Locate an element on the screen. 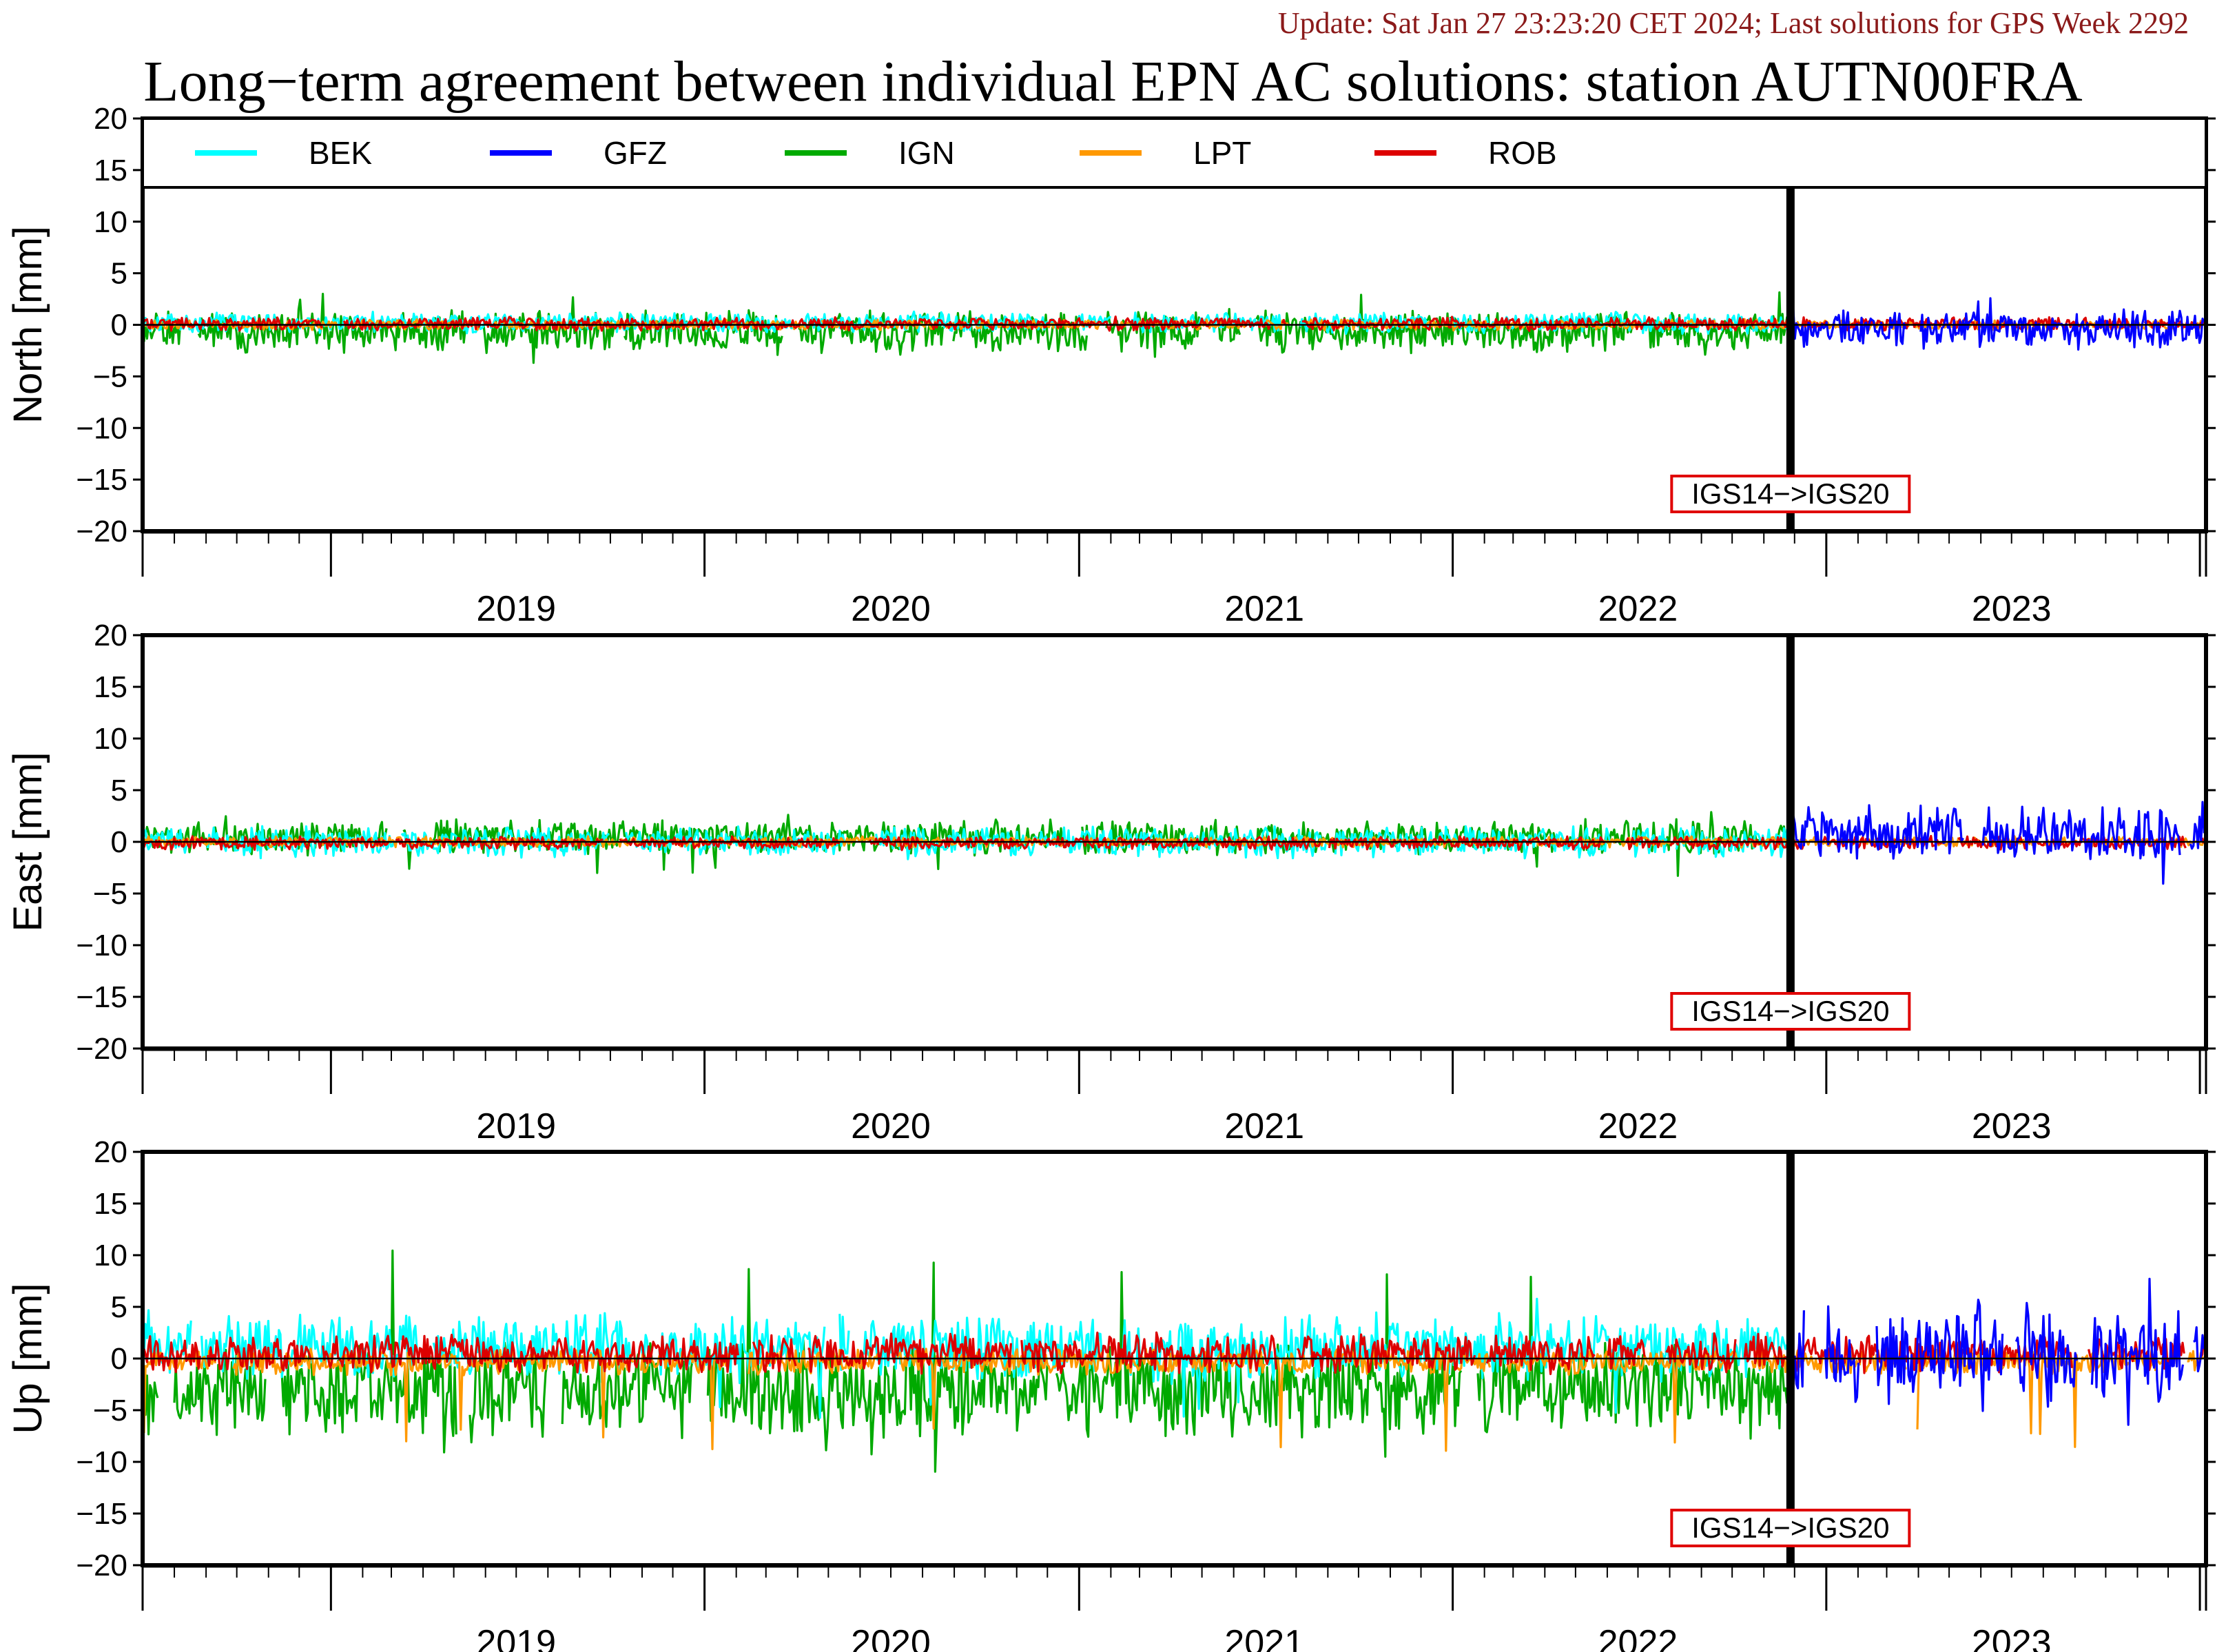  legend-label-lpt: LPT is located at coordinates (1222, 153).